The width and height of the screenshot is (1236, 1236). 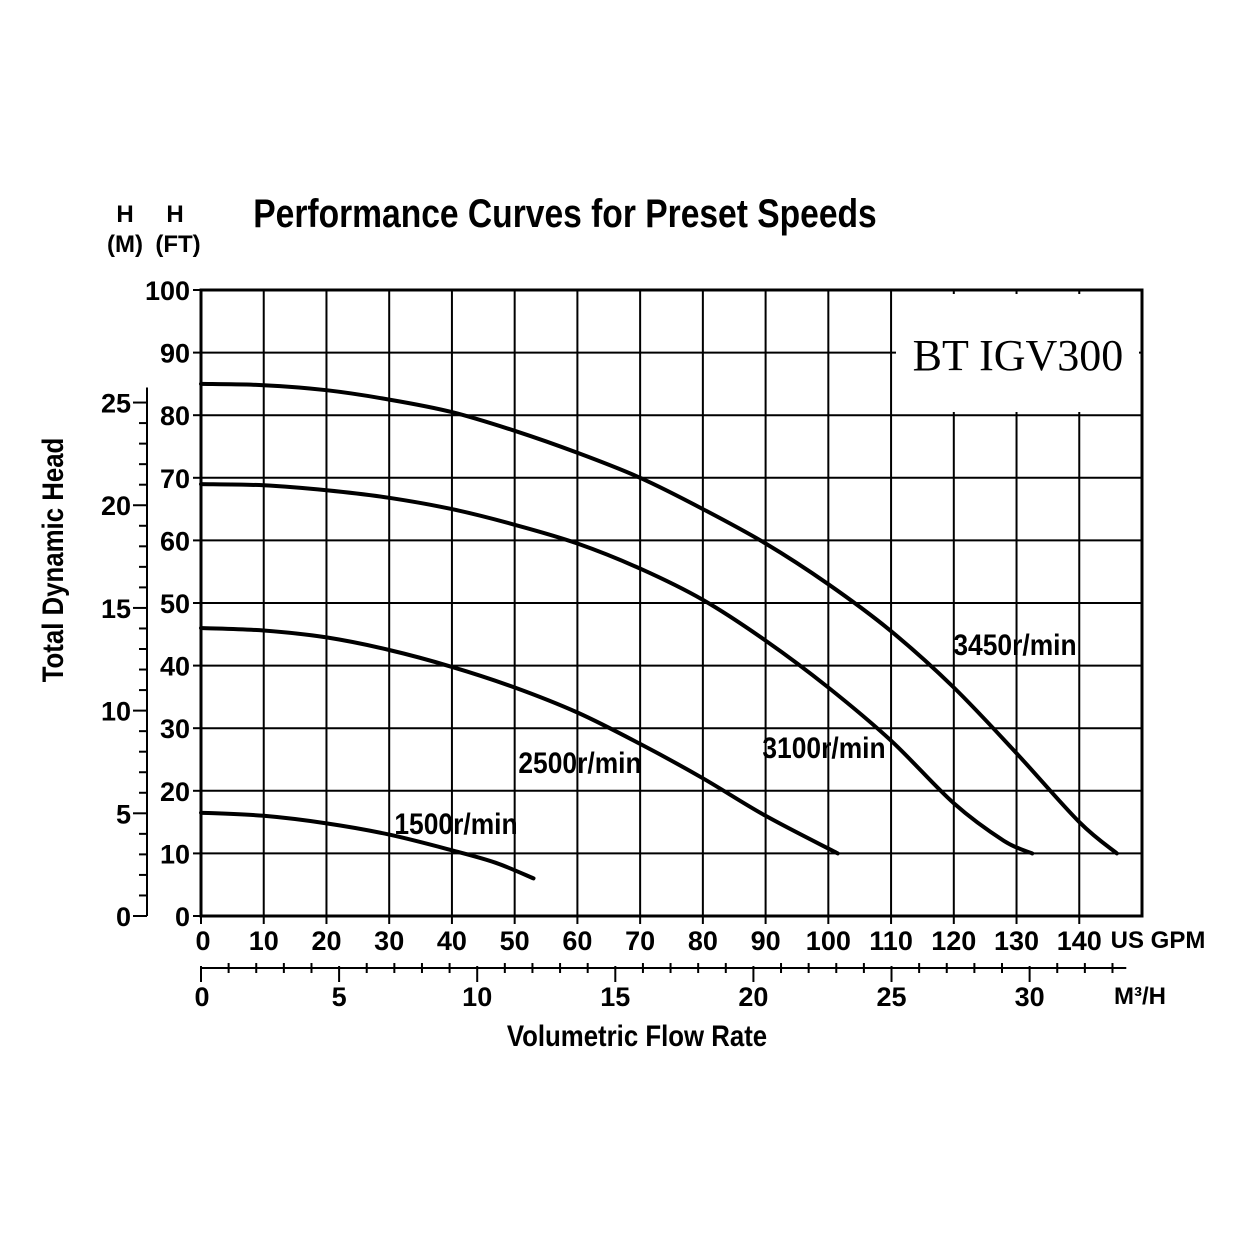 I want to click on y-ft-tick-label: 20, so click(x=175, y=792).